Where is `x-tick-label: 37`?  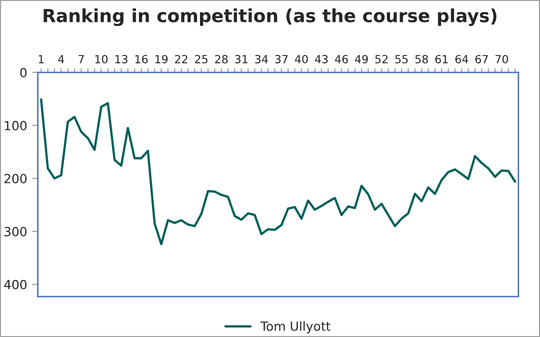 x-tick-label: 37 is located at coordinates (281, 59).